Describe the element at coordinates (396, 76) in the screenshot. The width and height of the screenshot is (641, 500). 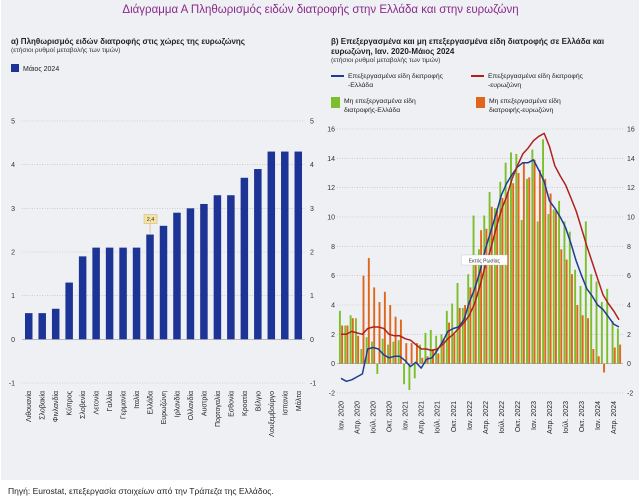
I see `legend-label: Επεξεργασμένα είδη διατροφής` at that location.